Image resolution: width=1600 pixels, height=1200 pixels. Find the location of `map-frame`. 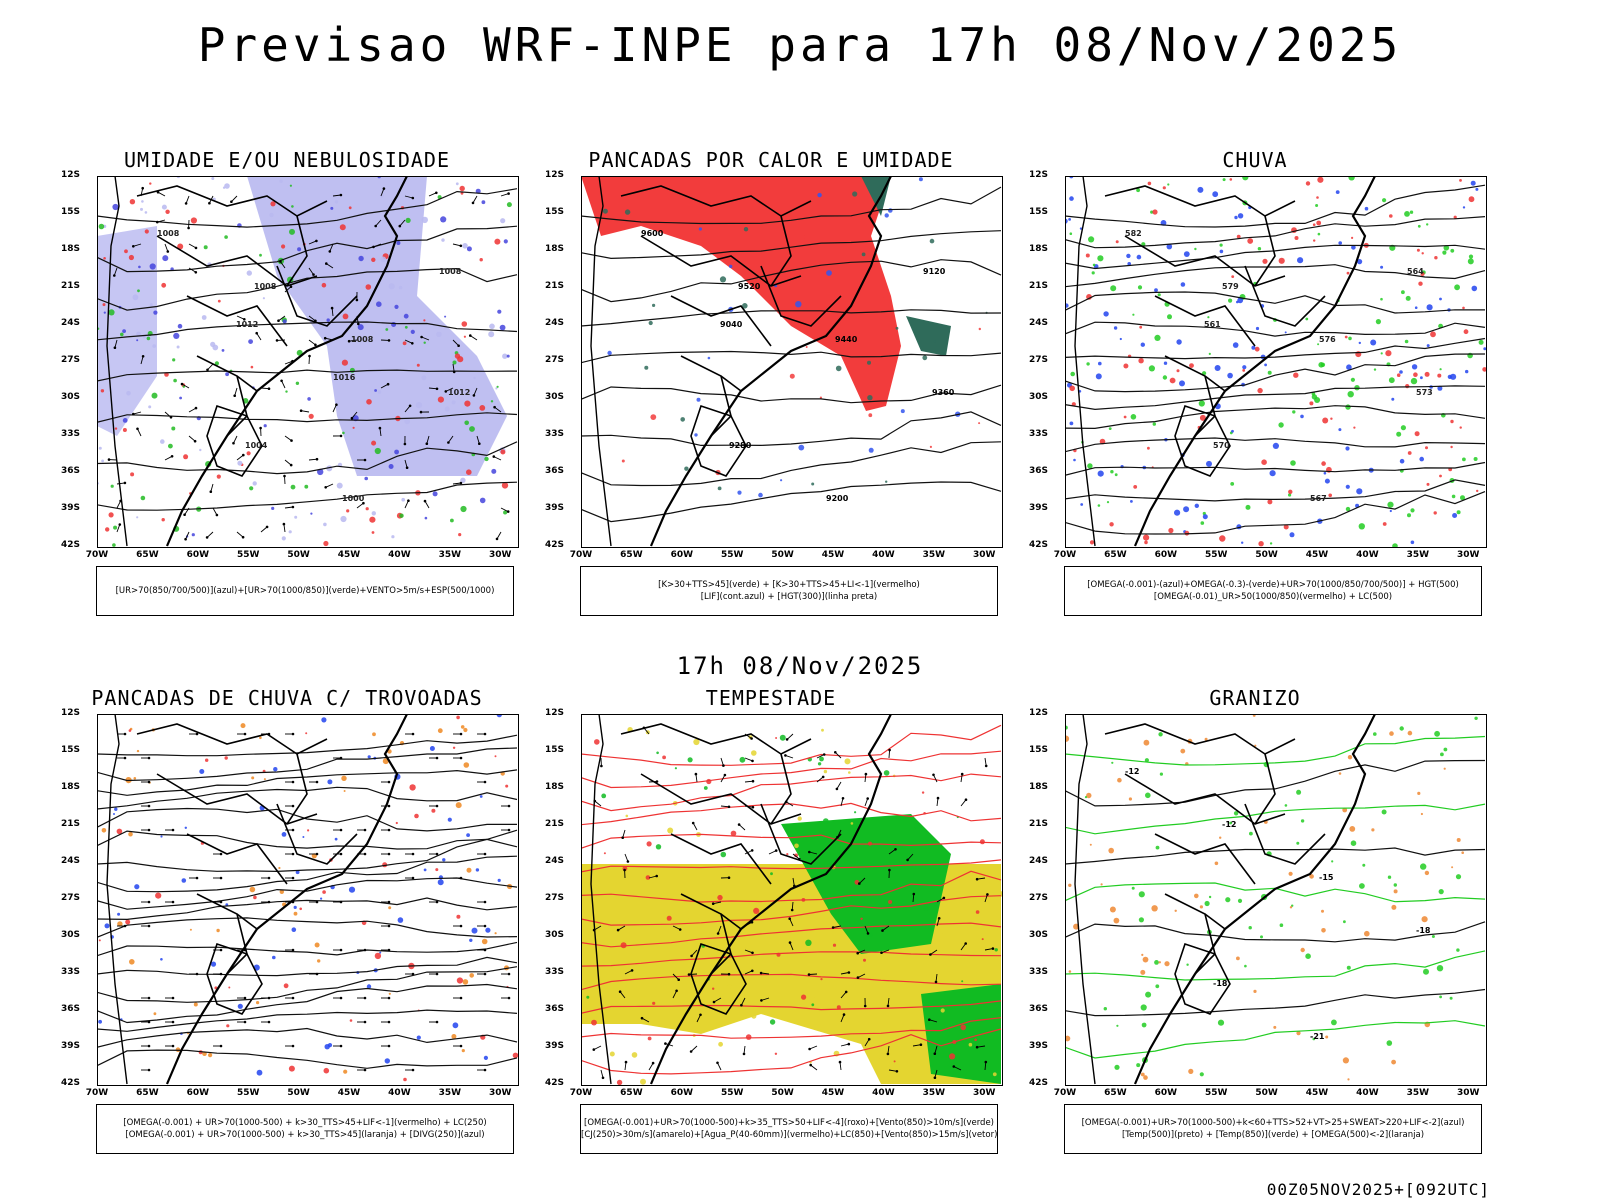

map-frame is located at coordinates (792, 362).